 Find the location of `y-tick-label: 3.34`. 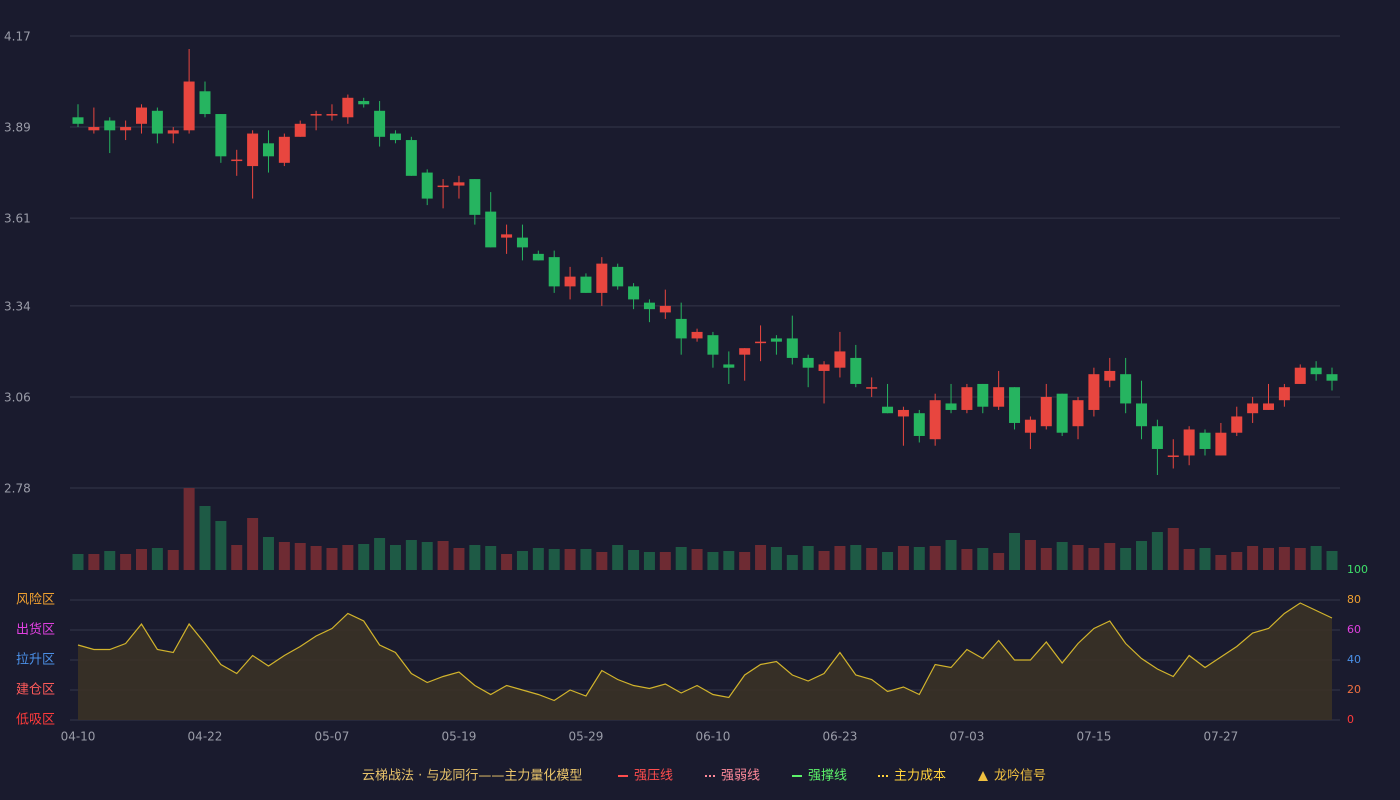

y-tick-label: 3.34 is located at coordinates (17, 306).